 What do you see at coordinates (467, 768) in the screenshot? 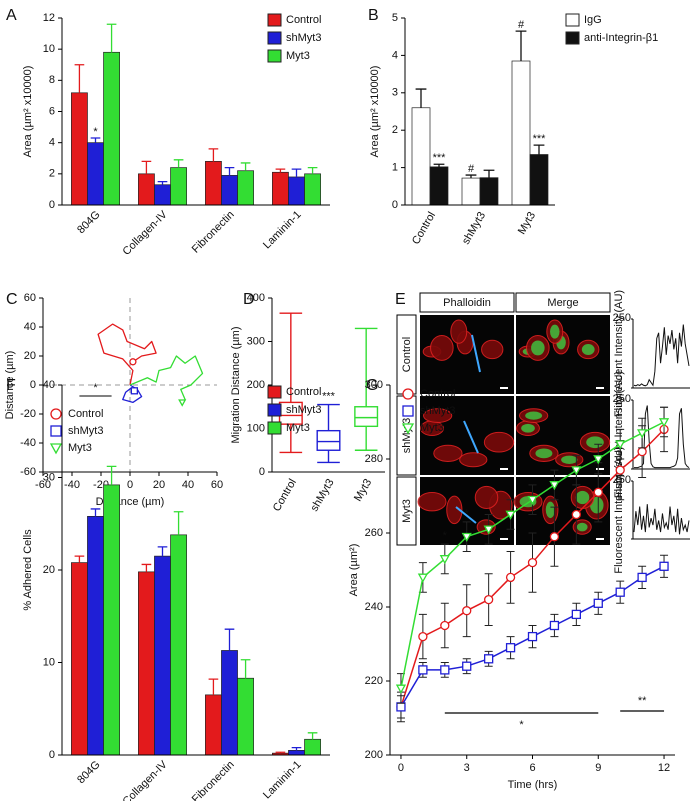
I see `x-tick-label: 3` at bounding box center [467, 768].